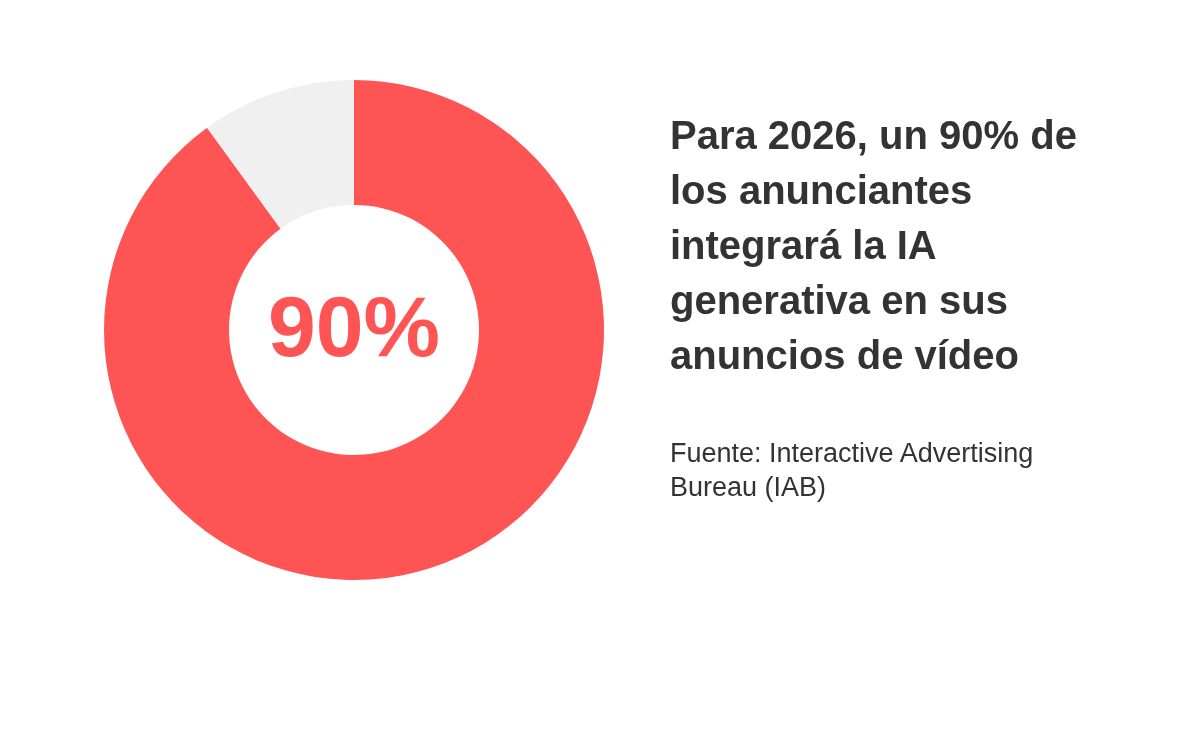 The height and width of the screenshot is (740, 1200). I want to click on data-label: 90%, so click(354, 326).